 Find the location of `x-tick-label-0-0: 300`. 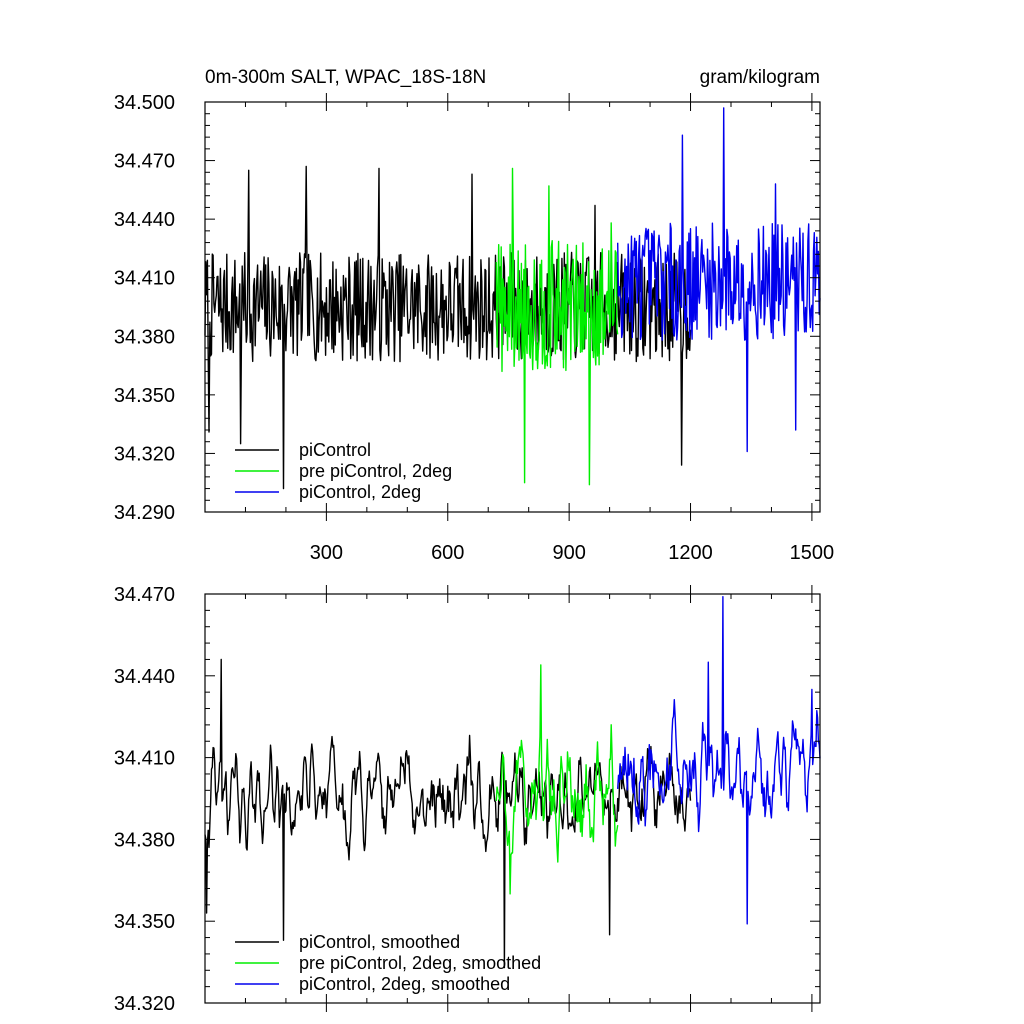

x-tick-label-0-0: 300 is located at coordinates (326, 553).